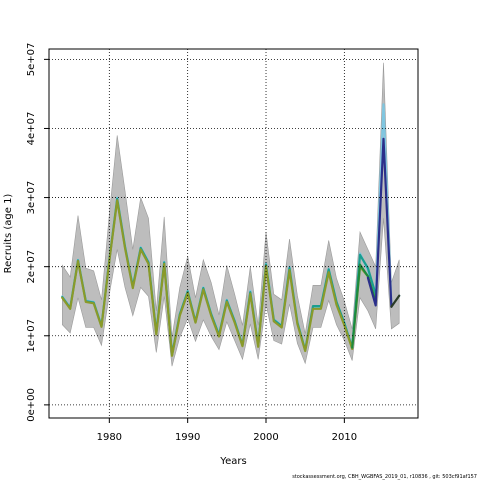 The height and width of the screenshot is (480, 480). Describe the element at coordinates (265, 437) in the screenshot. I see `x-tick-label: 2000` at that location.